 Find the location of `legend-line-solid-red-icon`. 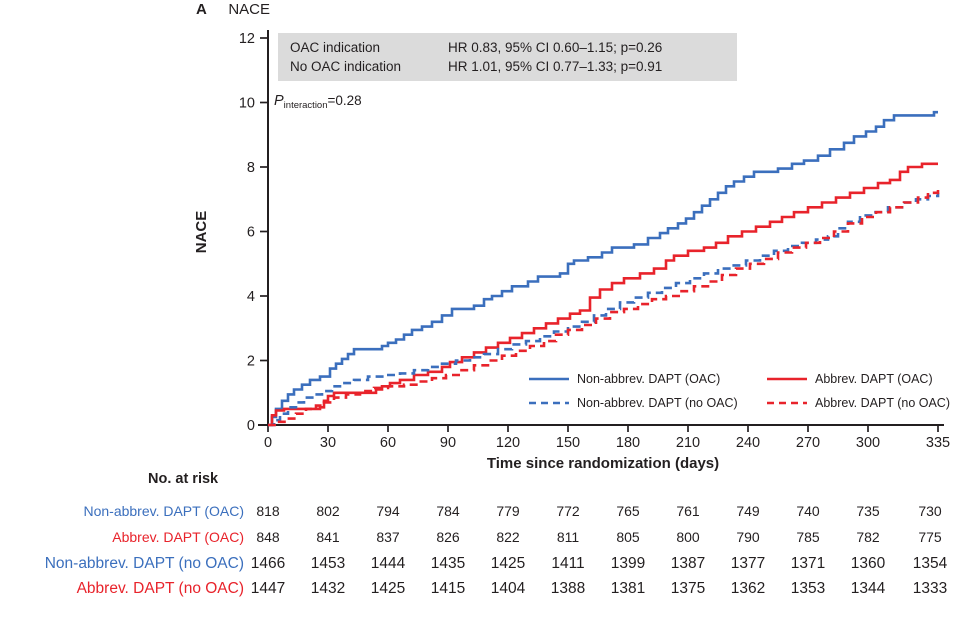

legend-line-solid-red-icon is located at coordinates (787, 379).